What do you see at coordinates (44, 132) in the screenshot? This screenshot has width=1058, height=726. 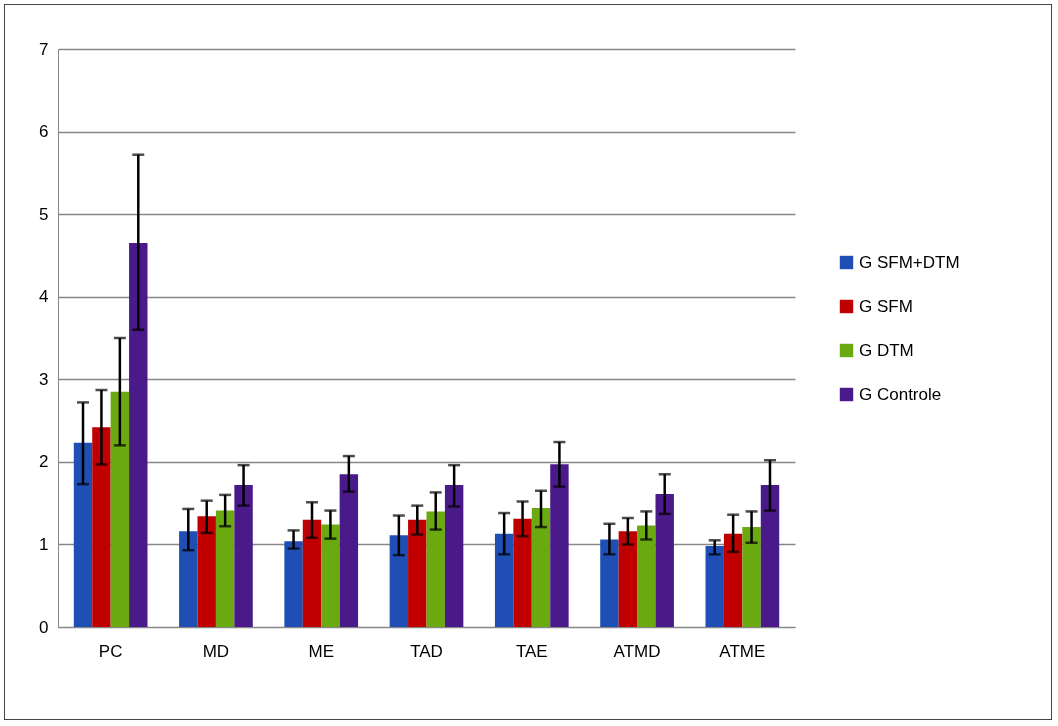 I see `y-tick-label: 6` at bounding box center [44, 132].